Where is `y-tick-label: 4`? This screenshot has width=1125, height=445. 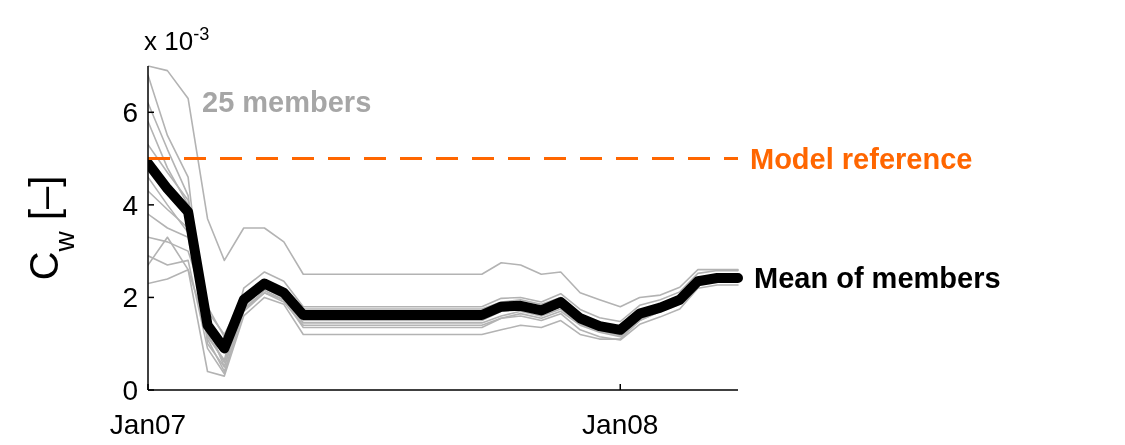 y-tick-label: 4 is located at coordinates (130, 205).